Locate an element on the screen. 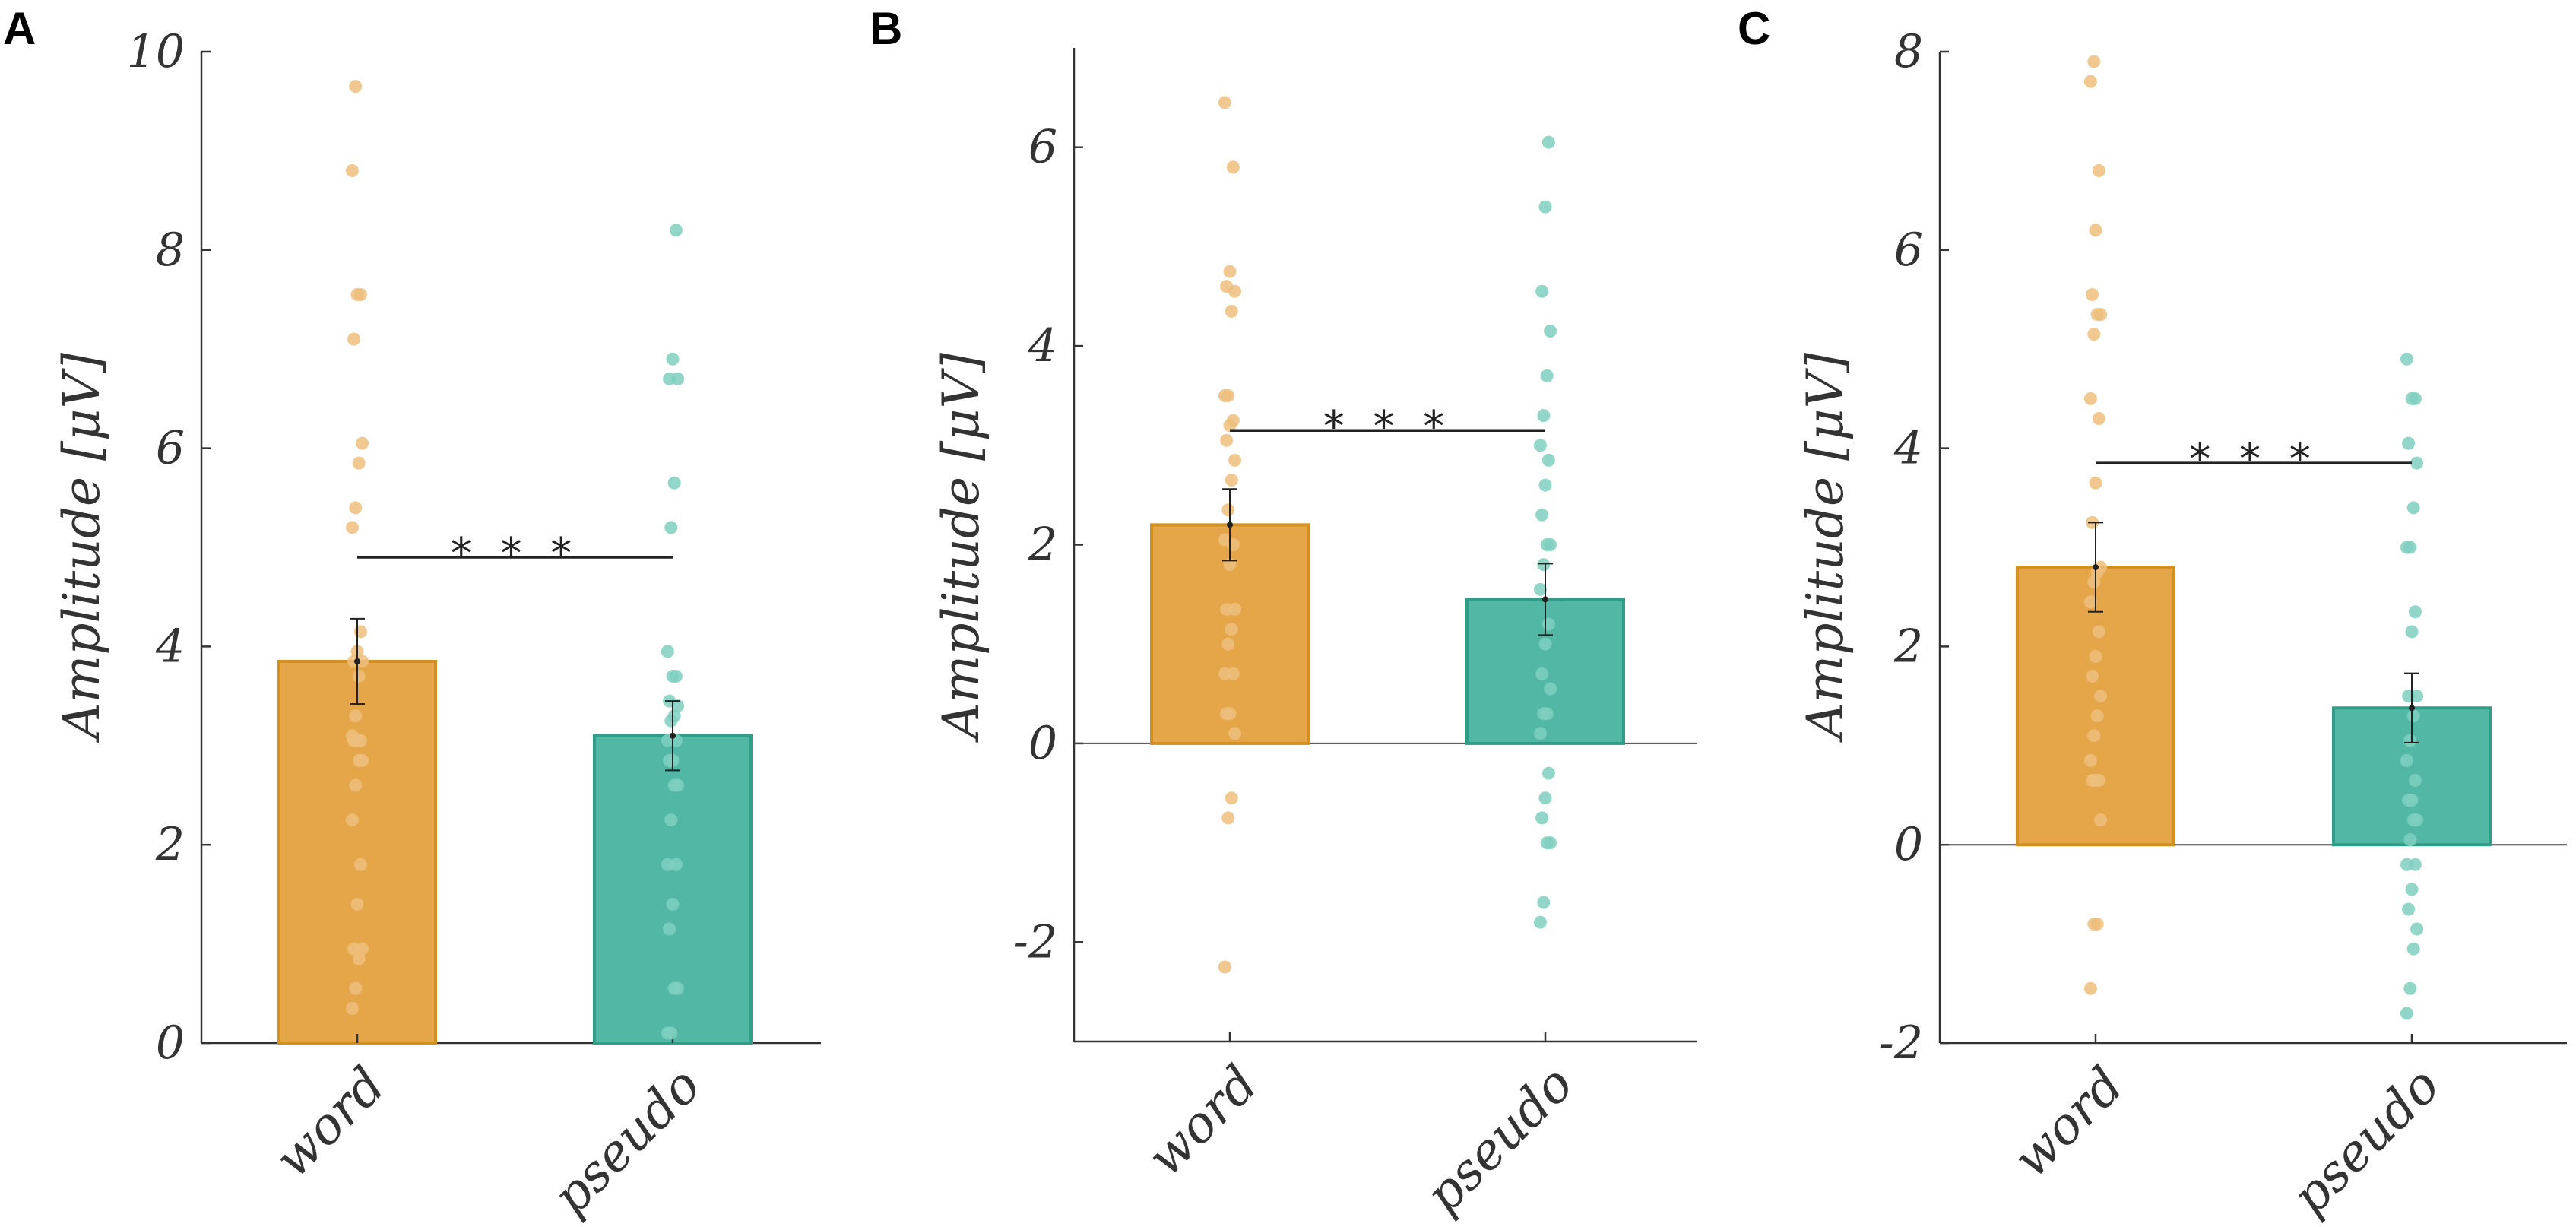 The height and width of the screenshot is (1227, 2576). category-label-word-b: word is located at coordinates (1202, 1120).